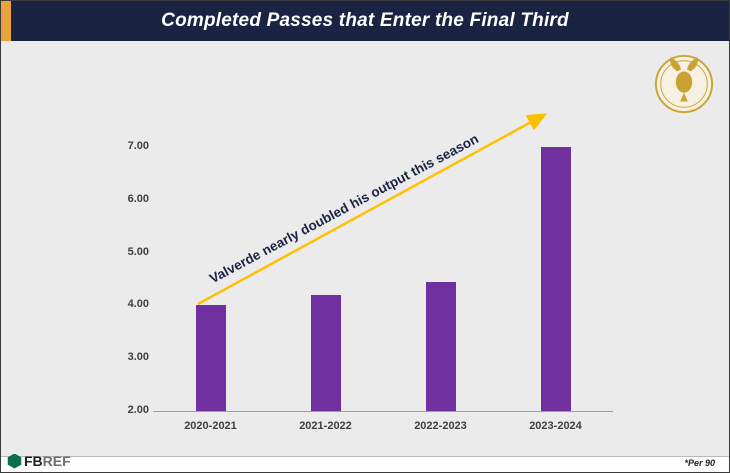  Describe the element at coordinates (138, 251) in the screenshot. I see `y-tick-label: 5.00` at that location.